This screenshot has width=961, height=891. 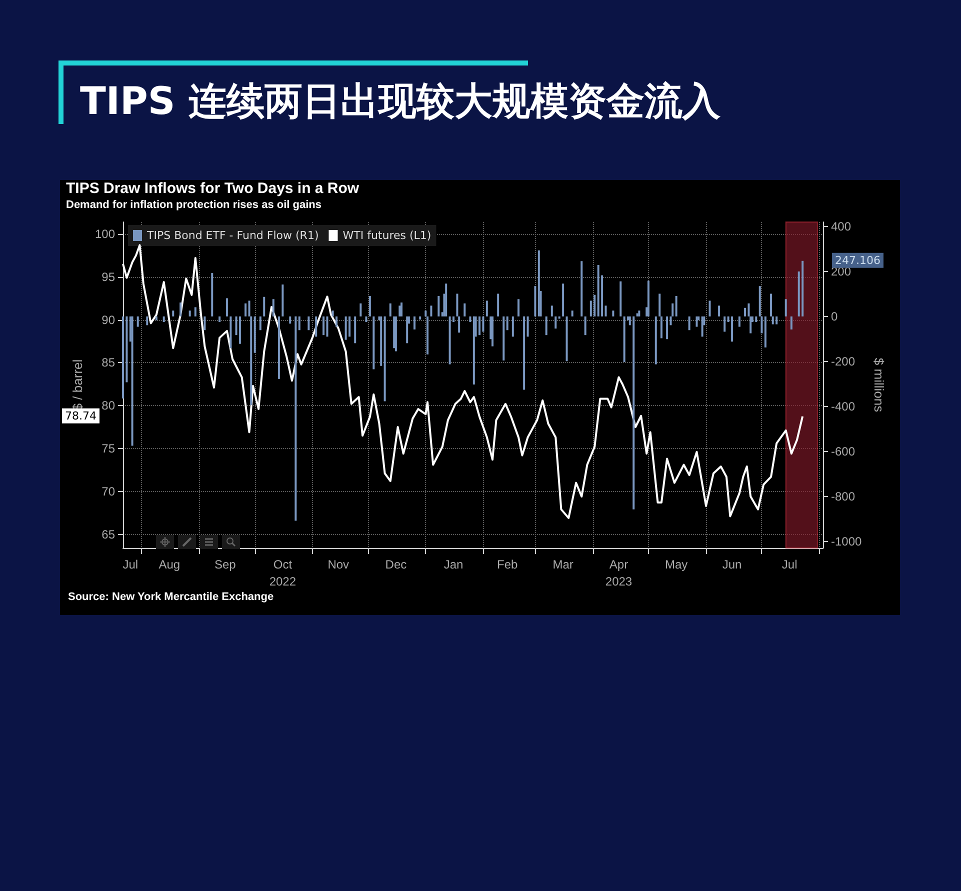 What do you see at coordinates (80, 415) in the screenshot?
I see `text: 78.74` at bounding box center [80, 415].